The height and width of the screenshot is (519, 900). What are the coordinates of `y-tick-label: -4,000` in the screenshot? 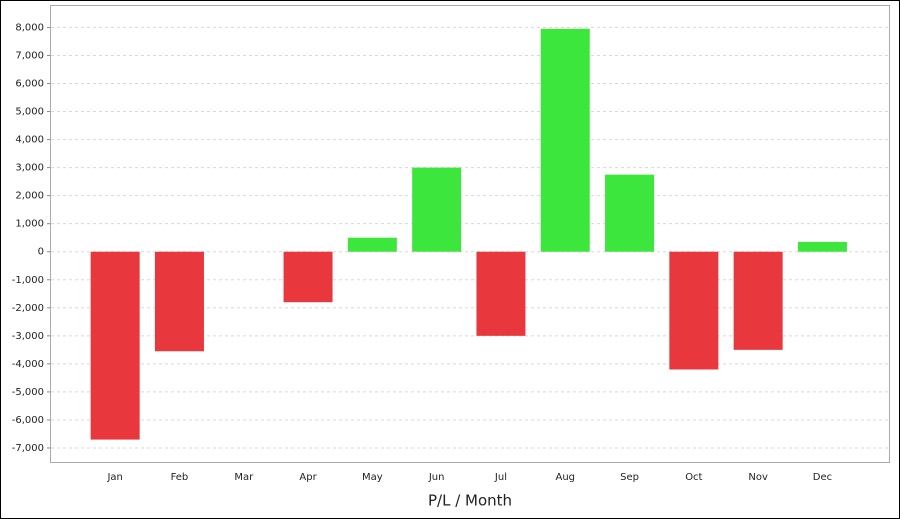 It's located at (28, 364).